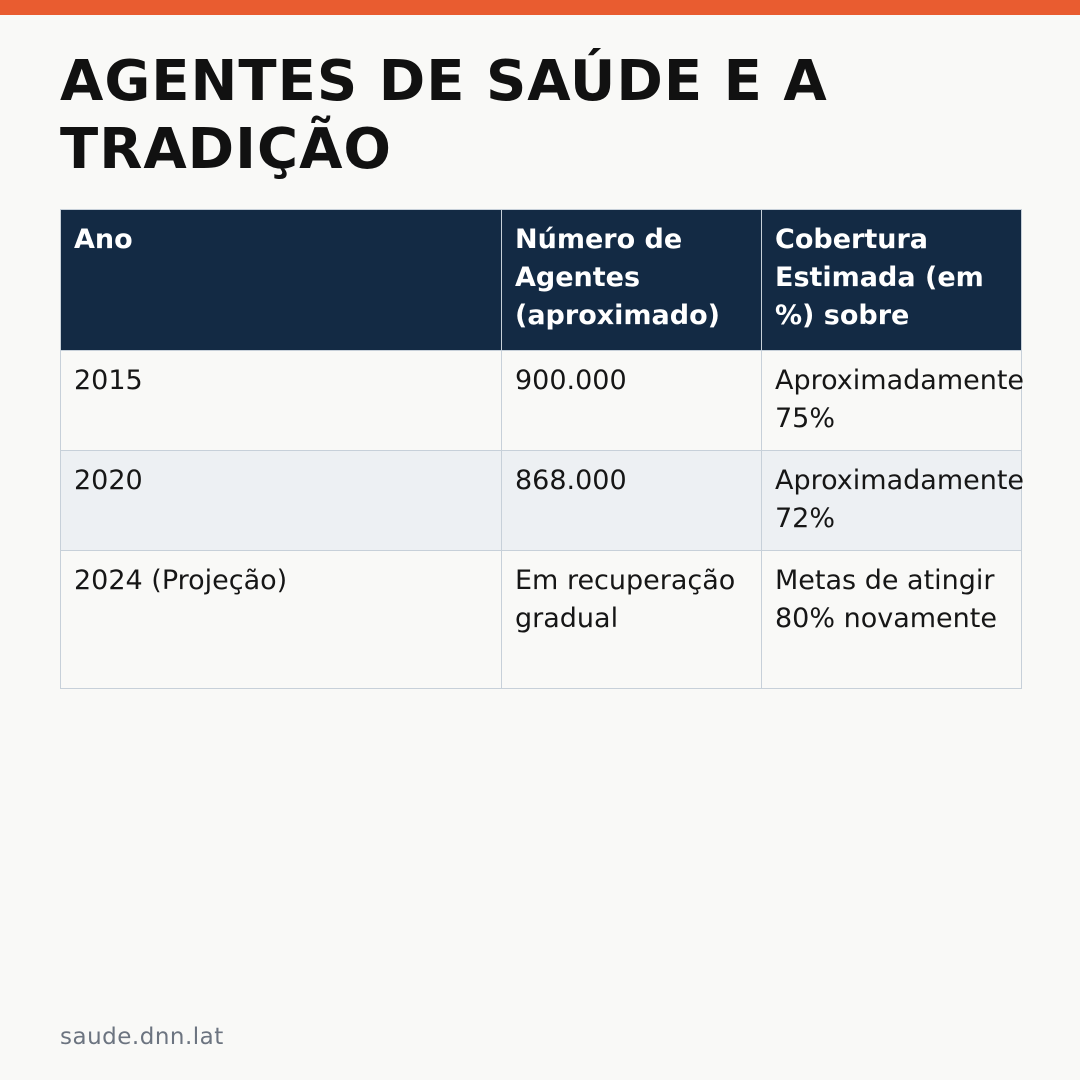 The image size is (1080, 1080). What do you see at coordinates (142, 1037) in the screenshot?
I see `footer-url: saude.dnn.lat` at bounding box center [142, 1037].